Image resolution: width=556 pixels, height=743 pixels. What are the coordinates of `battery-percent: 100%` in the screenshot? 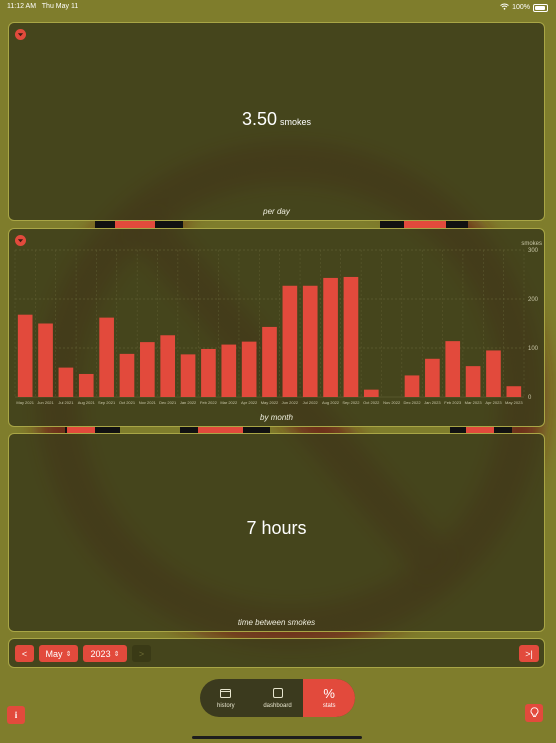 It's located at (521, 7).